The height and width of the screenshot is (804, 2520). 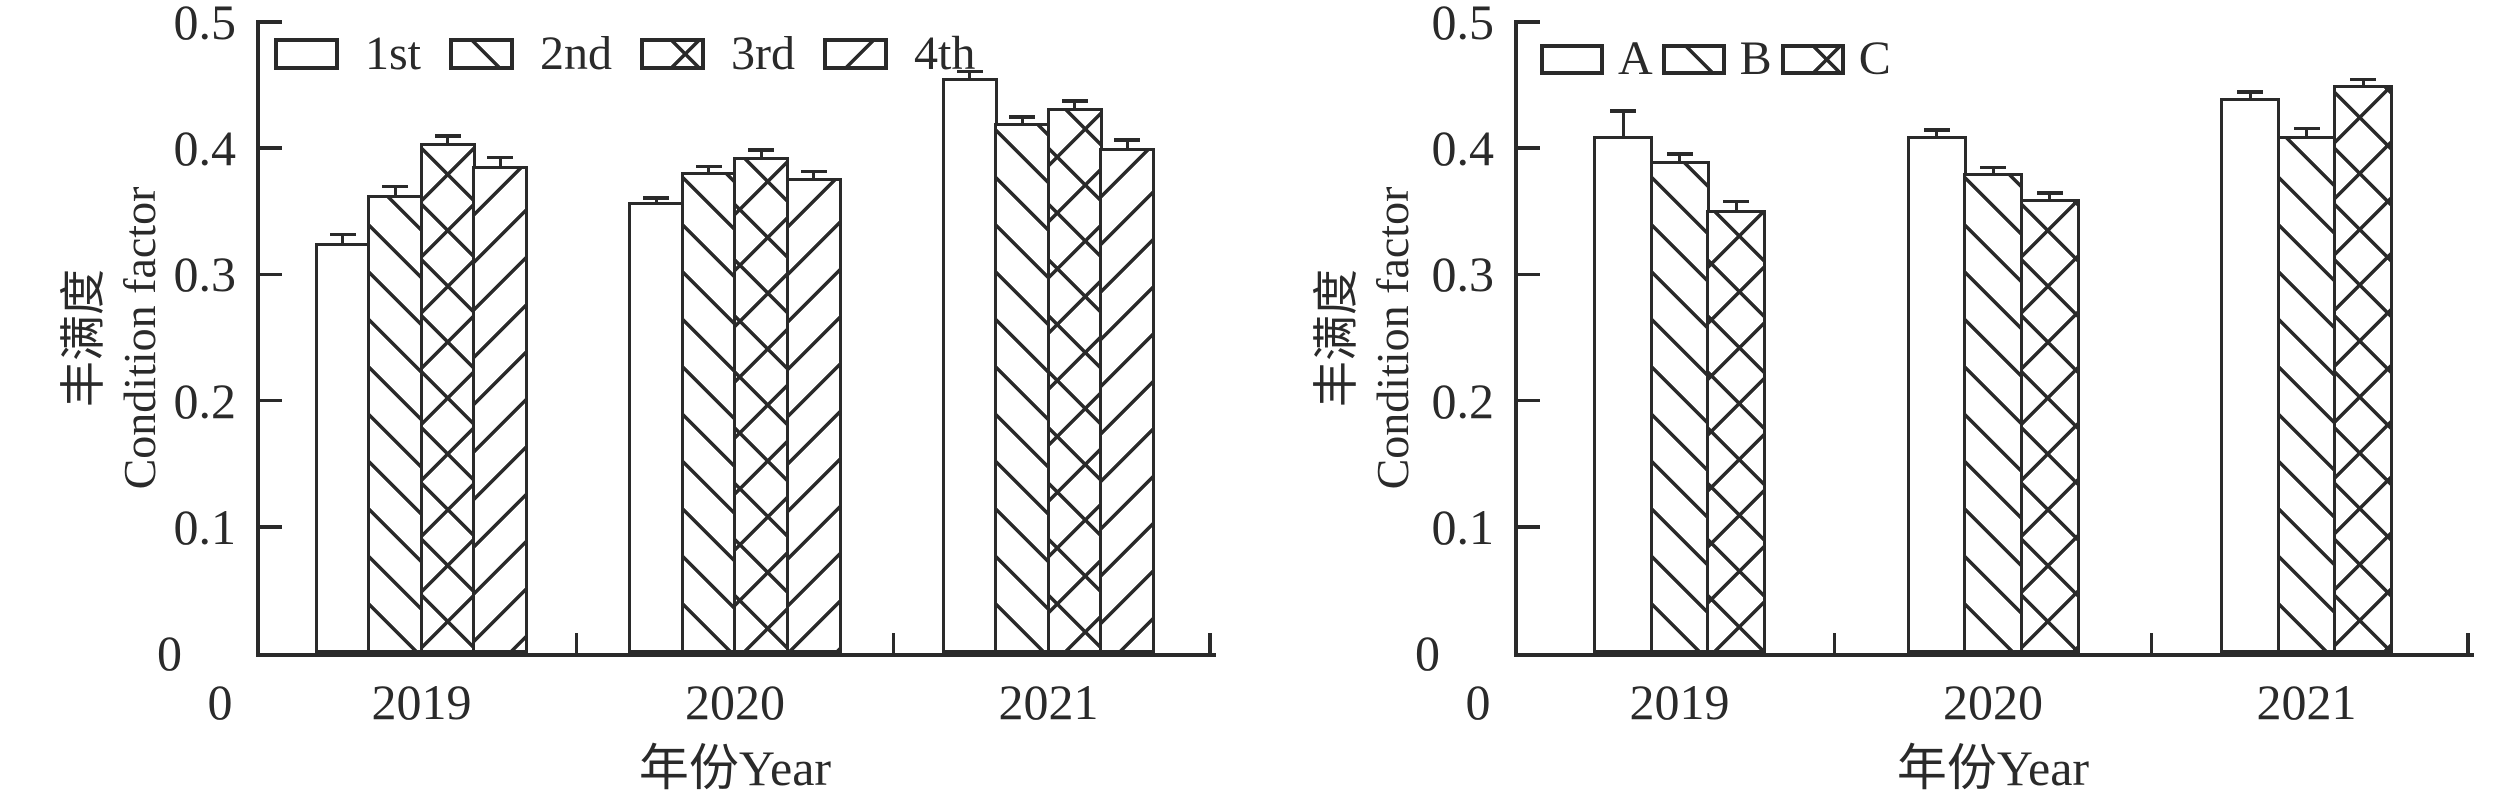 I want to click on bar-3rd-2020, so click(x=761, y=405).